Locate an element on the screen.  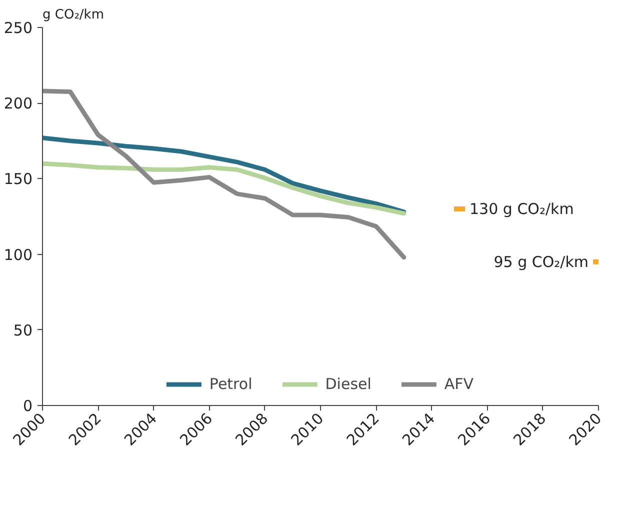
y-tick-label: 200 is located at coordinates (18, 103).